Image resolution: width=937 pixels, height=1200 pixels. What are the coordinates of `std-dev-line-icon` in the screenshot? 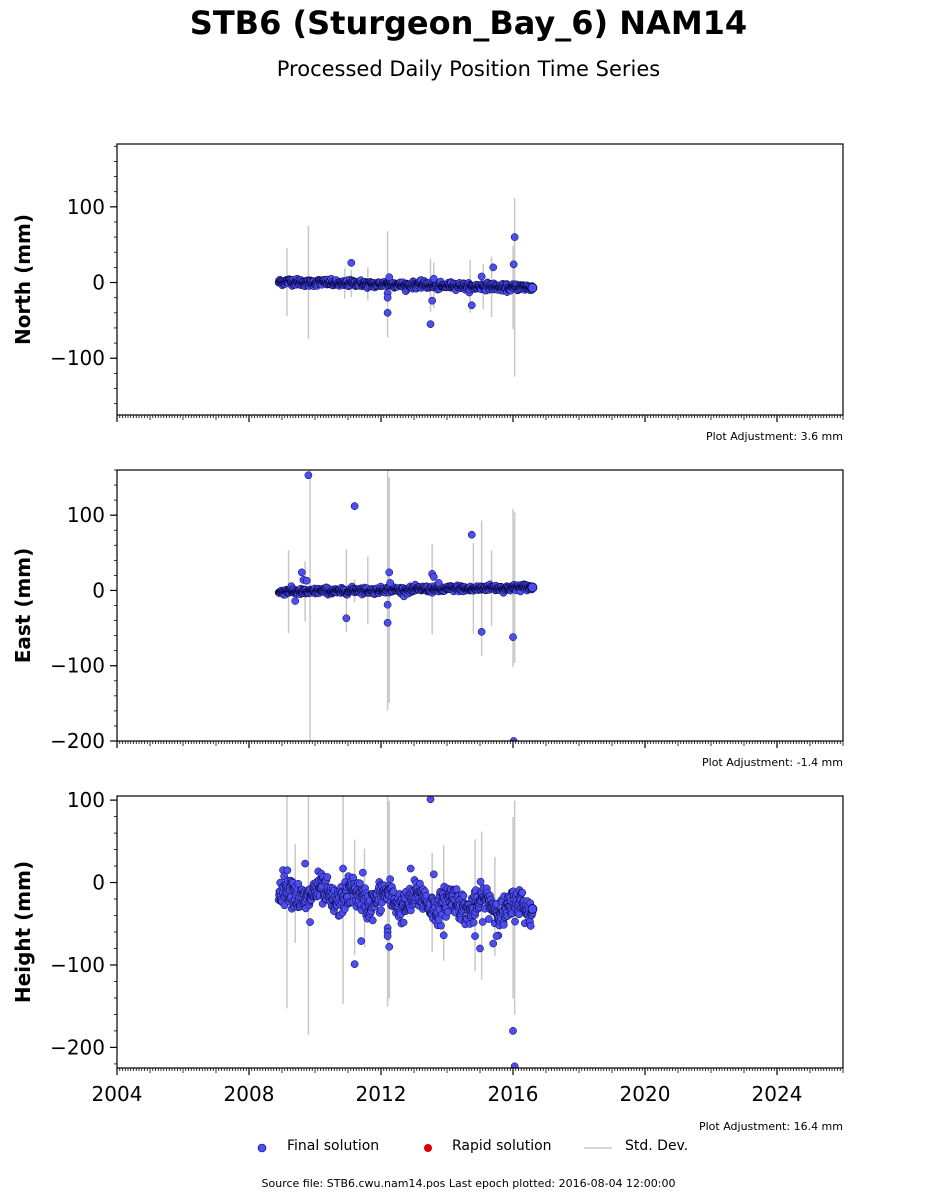 It's located at (598, 1148).